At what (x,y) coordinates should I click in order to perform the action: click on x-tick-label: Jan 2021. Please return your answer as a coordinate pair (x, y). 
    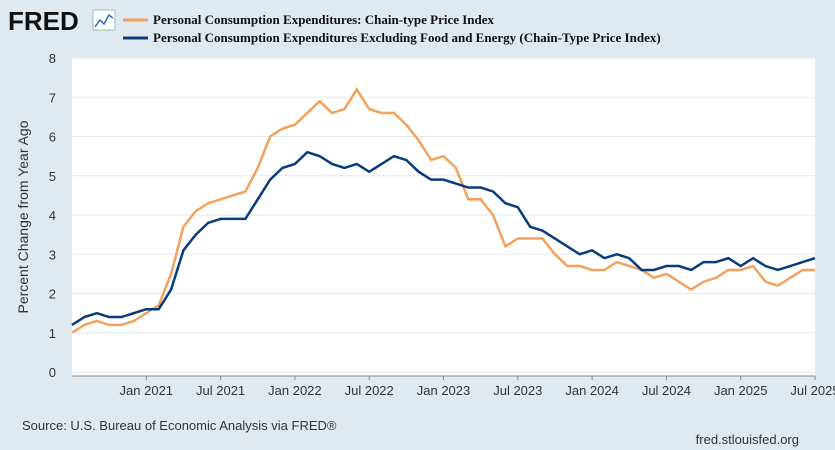
    Looking at the image, I should click on (147, 390).